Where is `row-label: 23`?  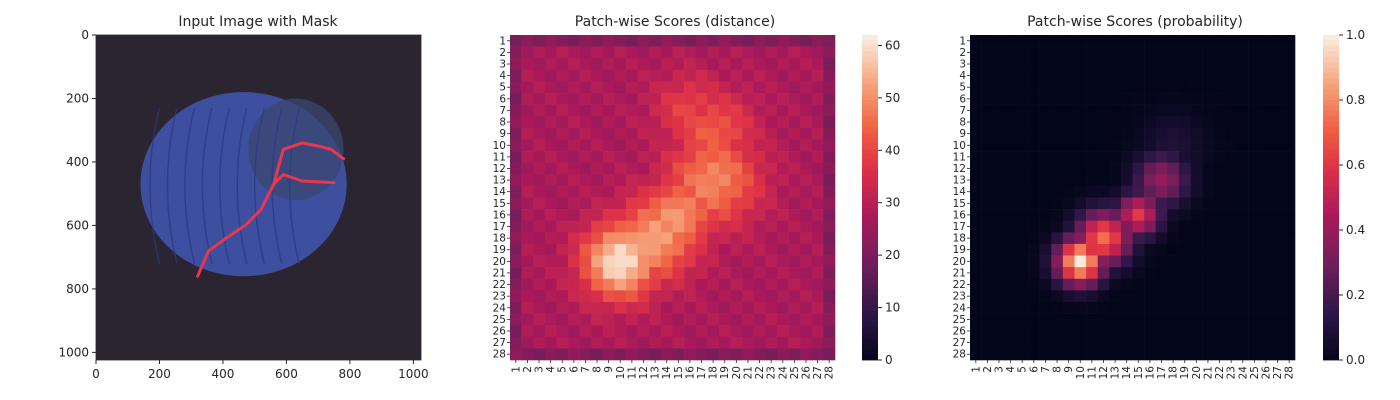
row-label: 23 is located at coordinates (959, 297).